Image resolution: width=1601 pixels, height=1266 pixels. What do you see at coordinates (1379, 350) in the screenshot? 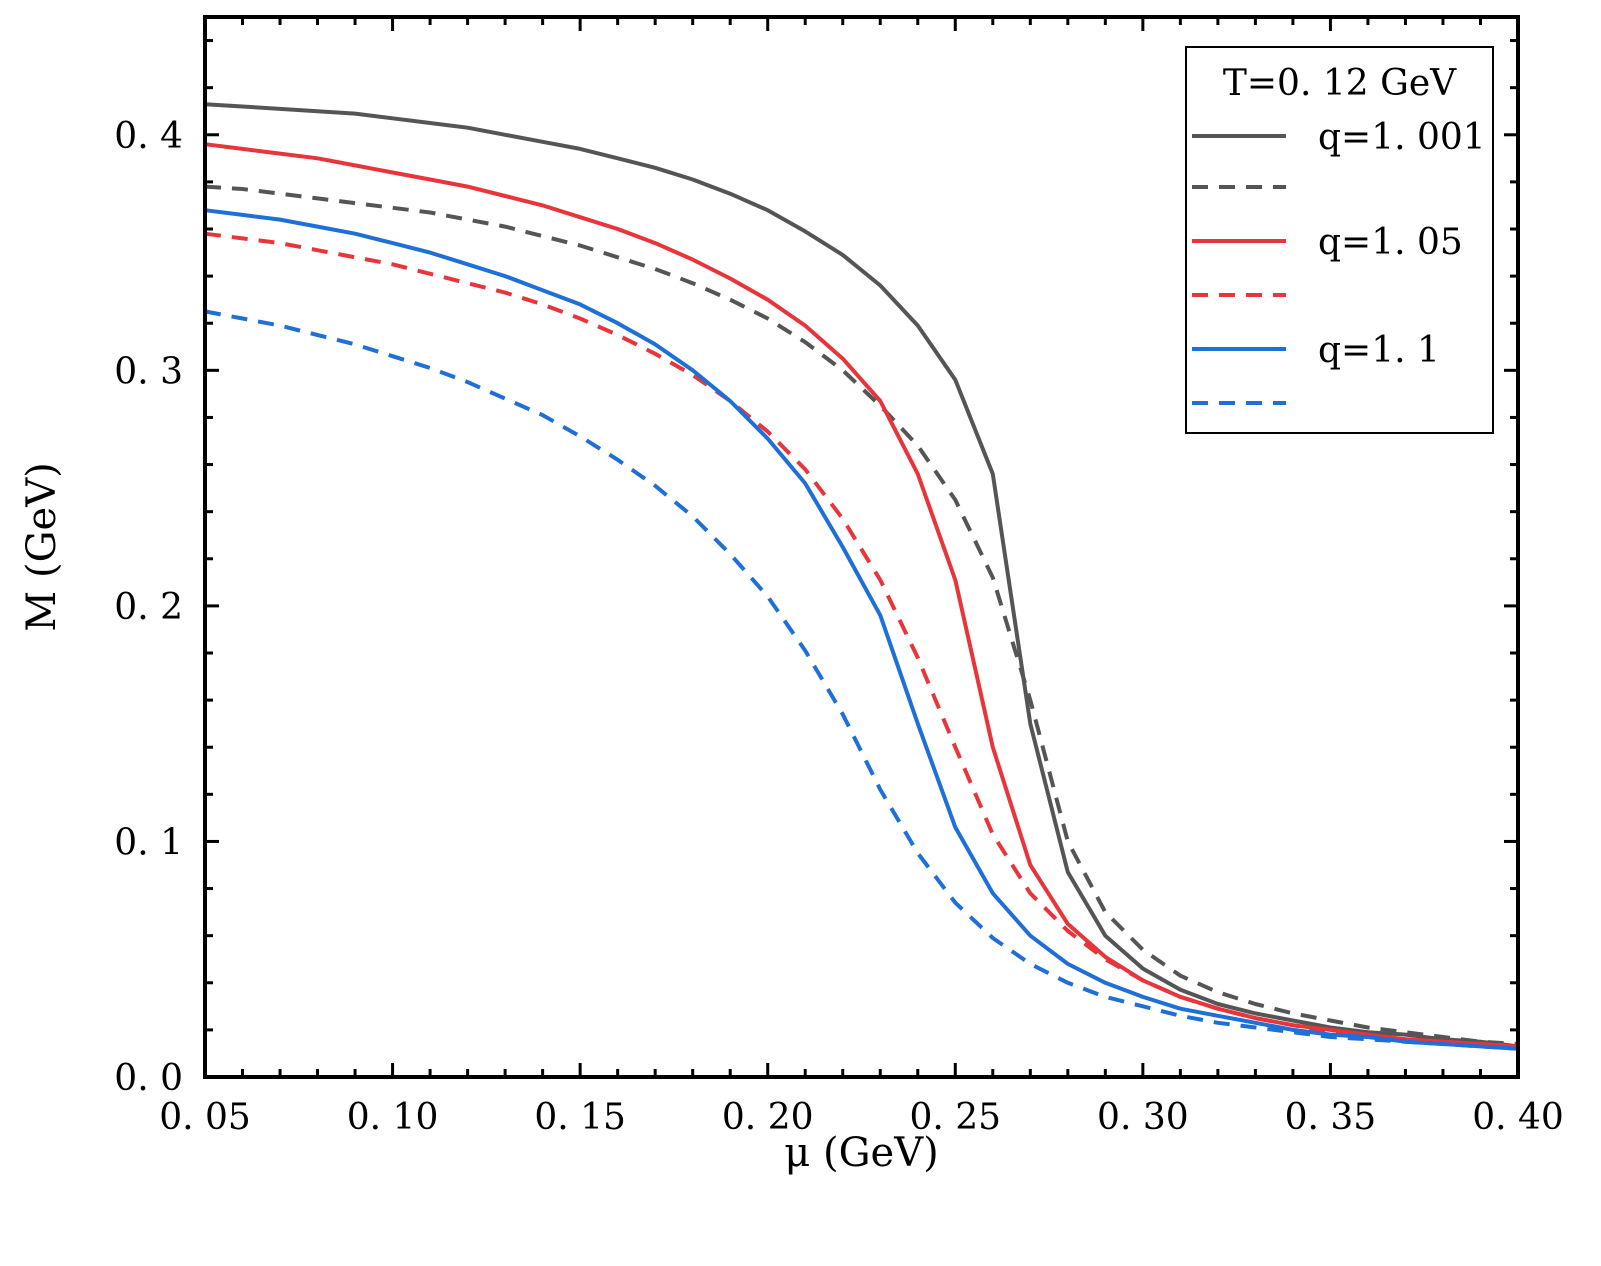
I see `legend-label-5: q=1. 1` at bounding box center [1379, 350].